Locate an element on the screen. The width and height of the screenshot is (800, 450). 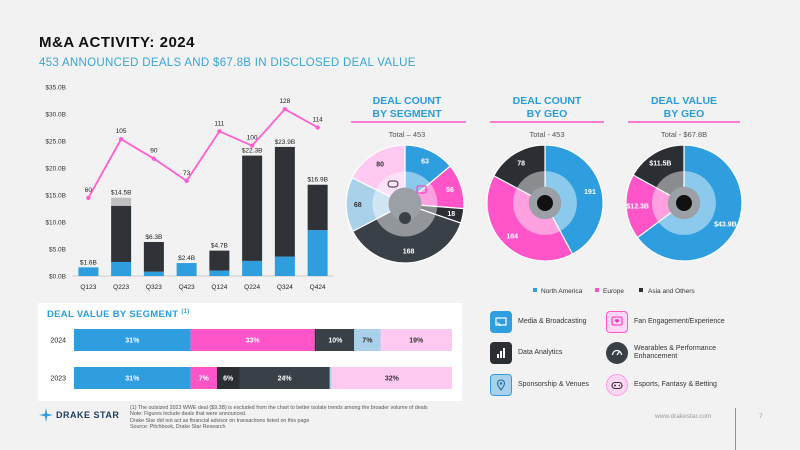
donut-seg-title-line2: BY SEGMENT is located at coordinates (407, 114).